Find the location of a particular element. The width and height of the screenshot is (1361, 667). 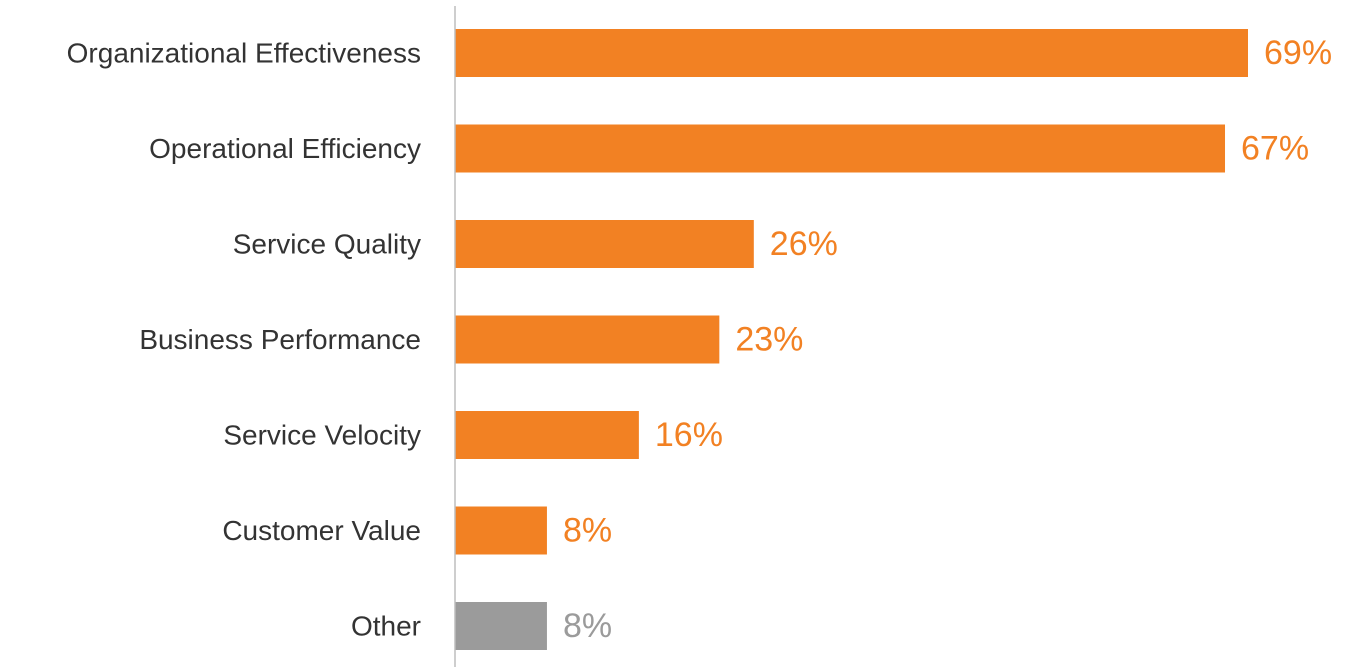

category-label-4: Service Velocity is located at coordinates (322, 435).